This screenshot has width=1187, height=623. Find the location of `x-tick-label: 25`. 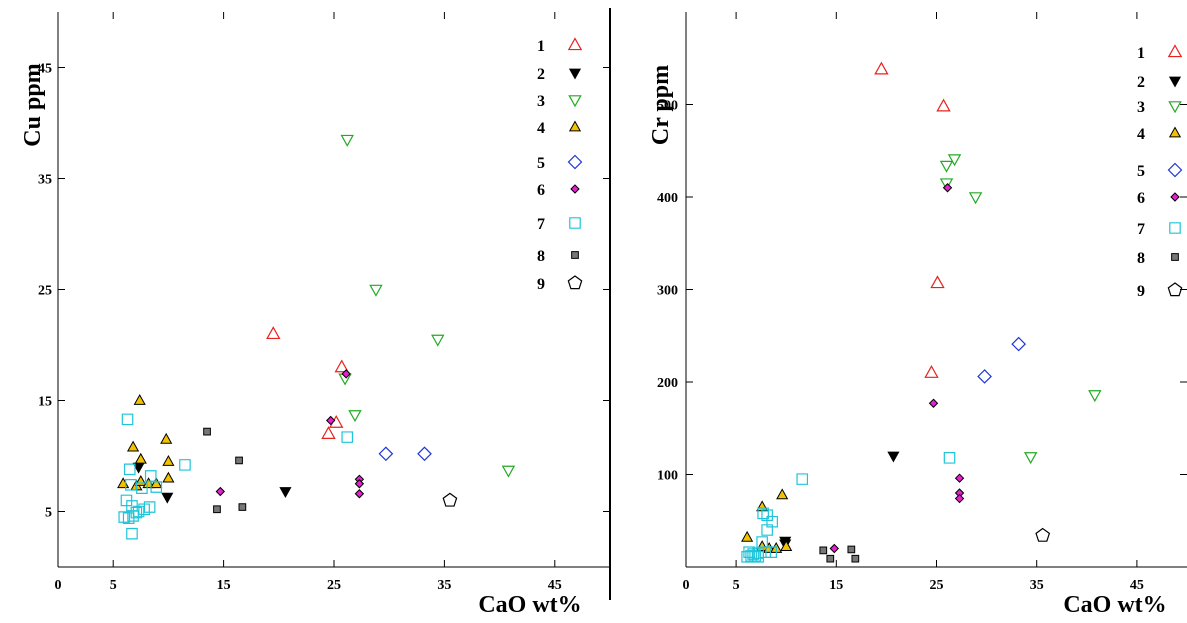

x-tick-label: 25 is located at coordinates (334, 585).